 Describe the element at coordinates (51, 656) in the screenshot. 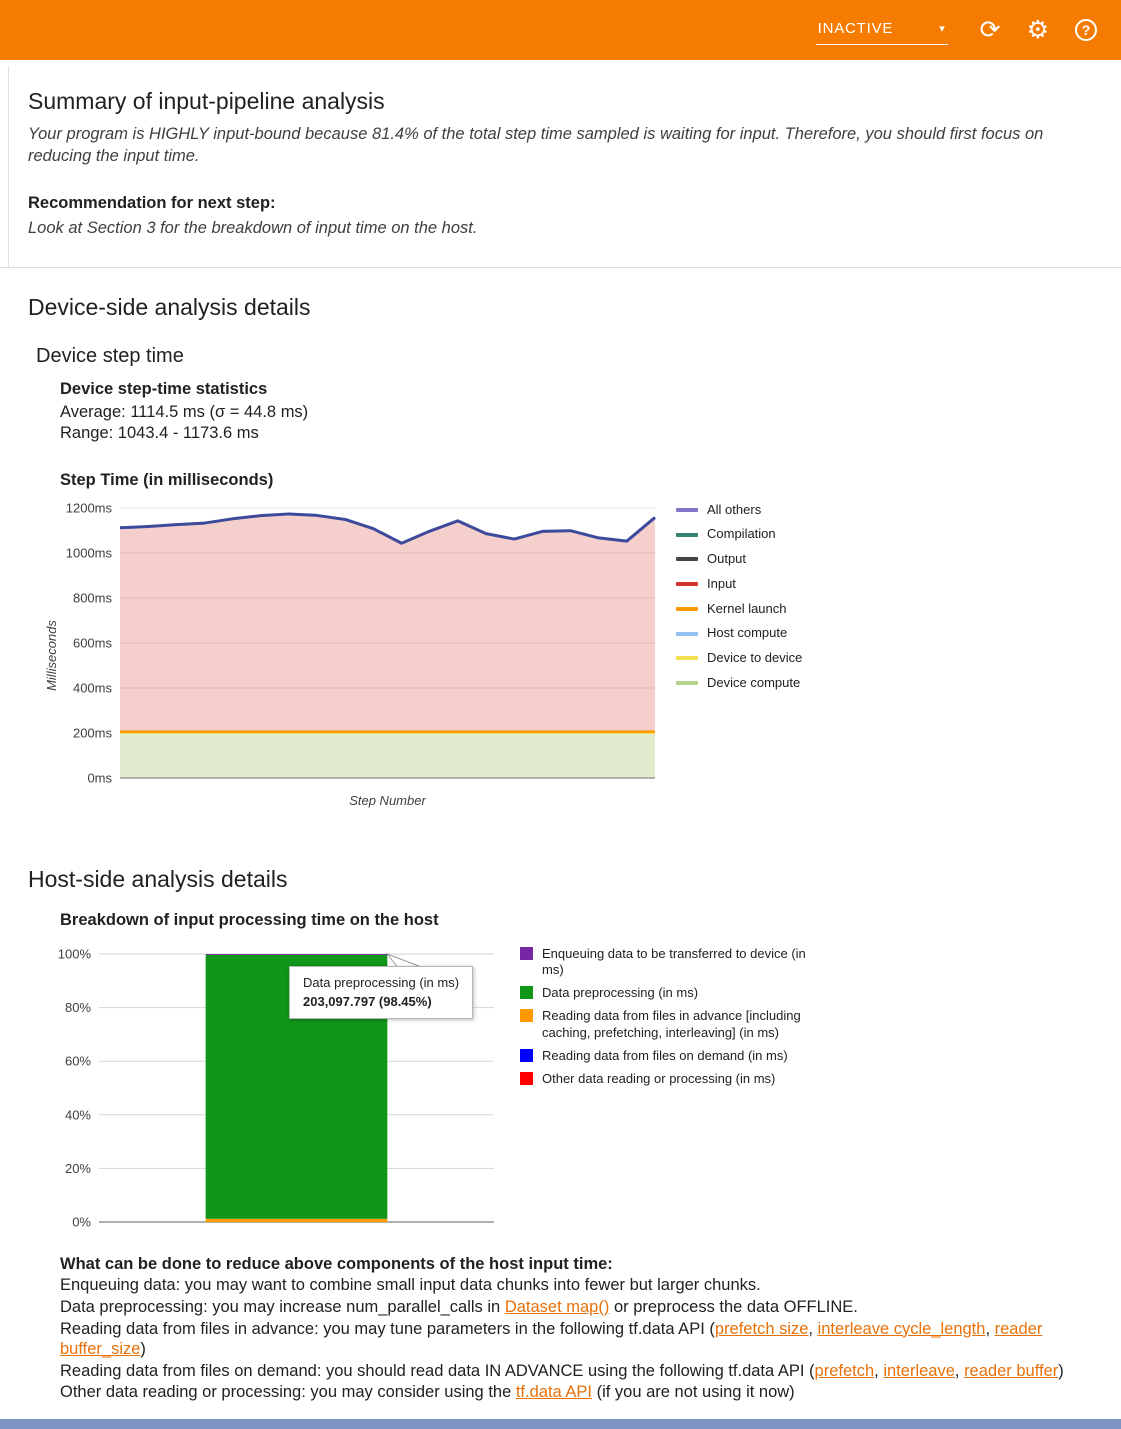

I see `device-chart-y-axis-label: Milliseconds` at that location.